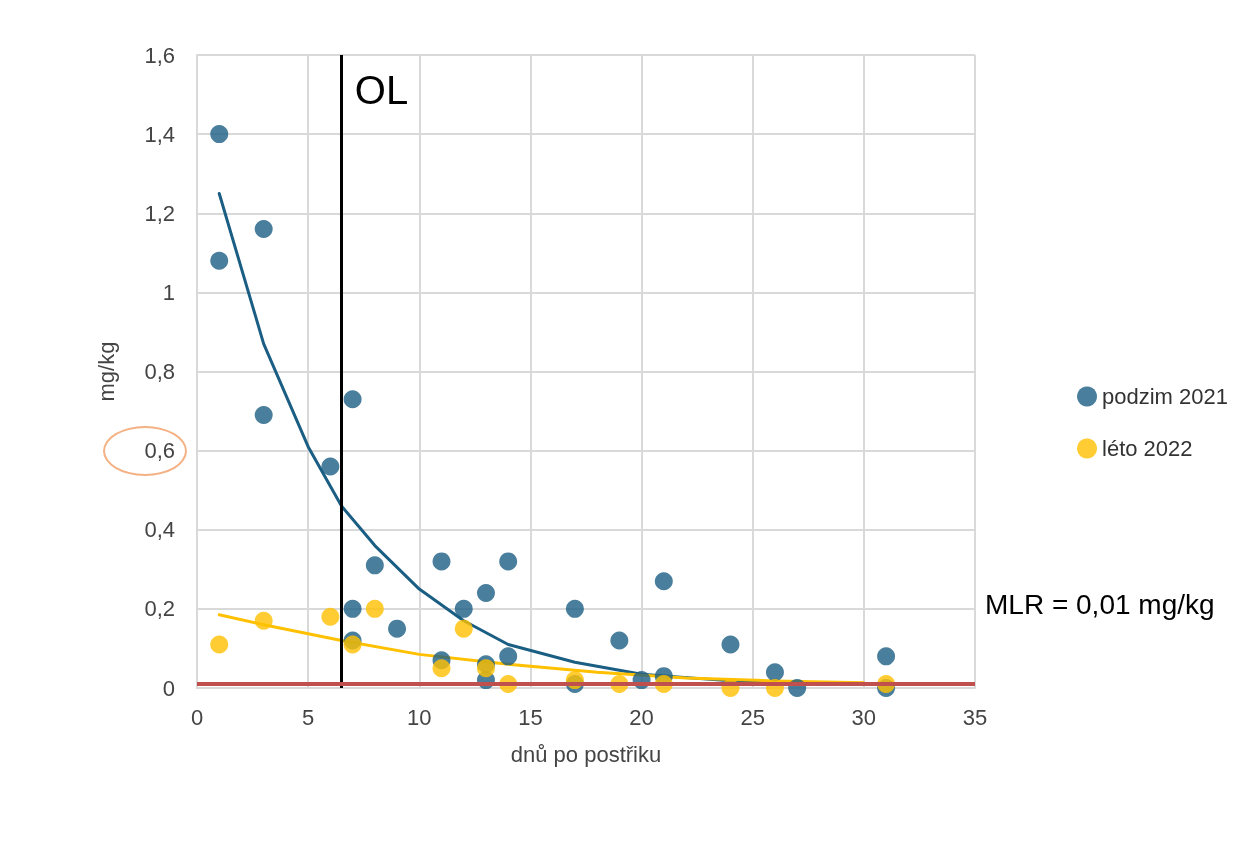 This screenshot has height=845, width=1243. I want to click on x-tick-label: 20, so click(641, 717).